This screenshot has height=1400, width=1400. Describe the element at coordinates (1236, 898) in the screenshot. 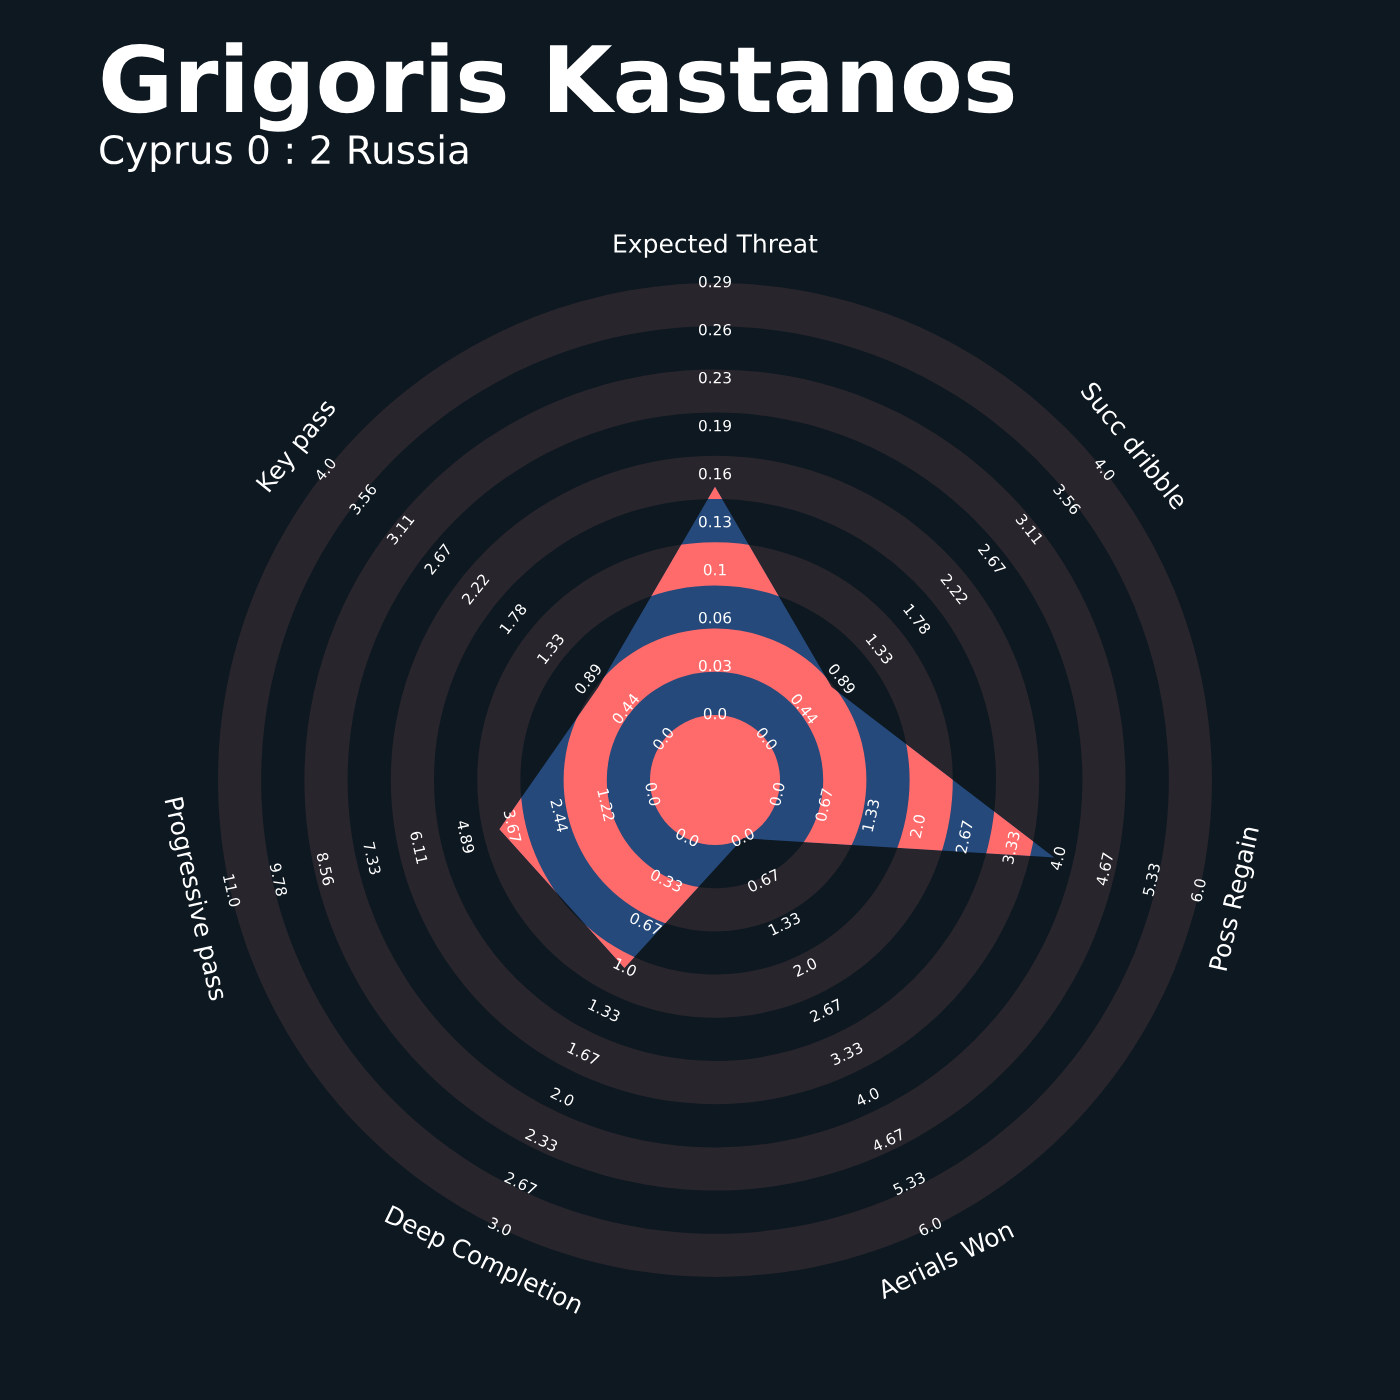

I see `spoke-label: Poss Regain` at that location.